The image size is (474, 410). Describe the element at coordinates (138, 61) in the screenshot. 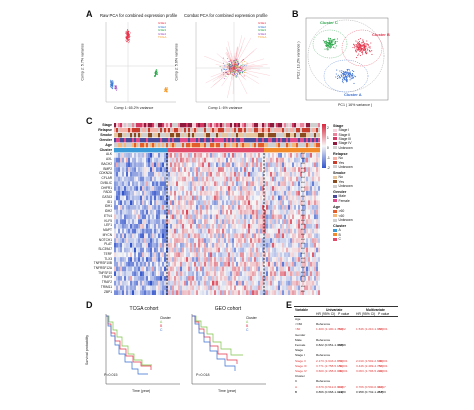

I see `panel-a-left-points` at that location.